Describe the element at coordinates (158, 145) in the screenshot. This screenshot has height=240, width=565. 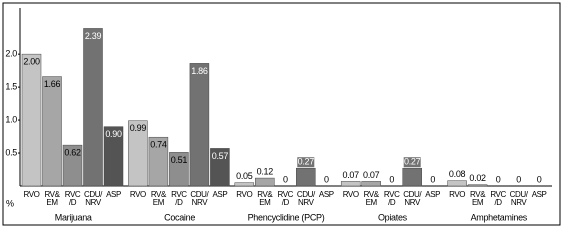
I see `value-label: 0.74` at that location.